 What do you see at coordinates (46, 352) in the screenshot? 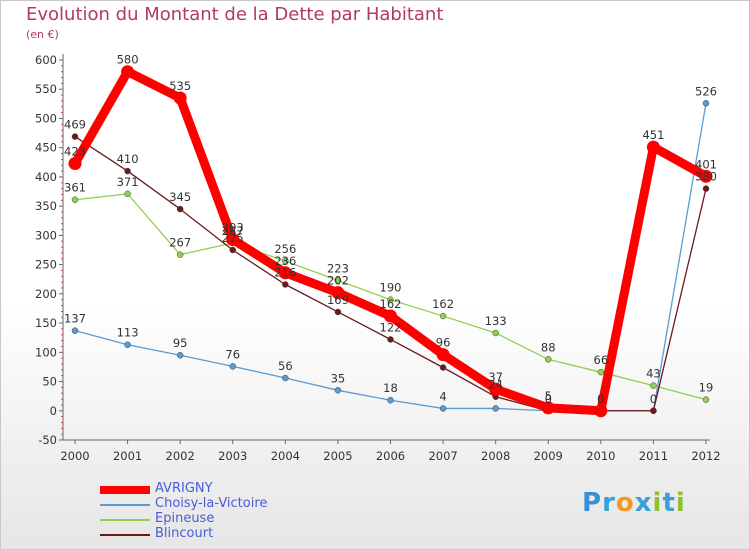
I see `y-tick-label: 100` at bounding box center [46, 352].